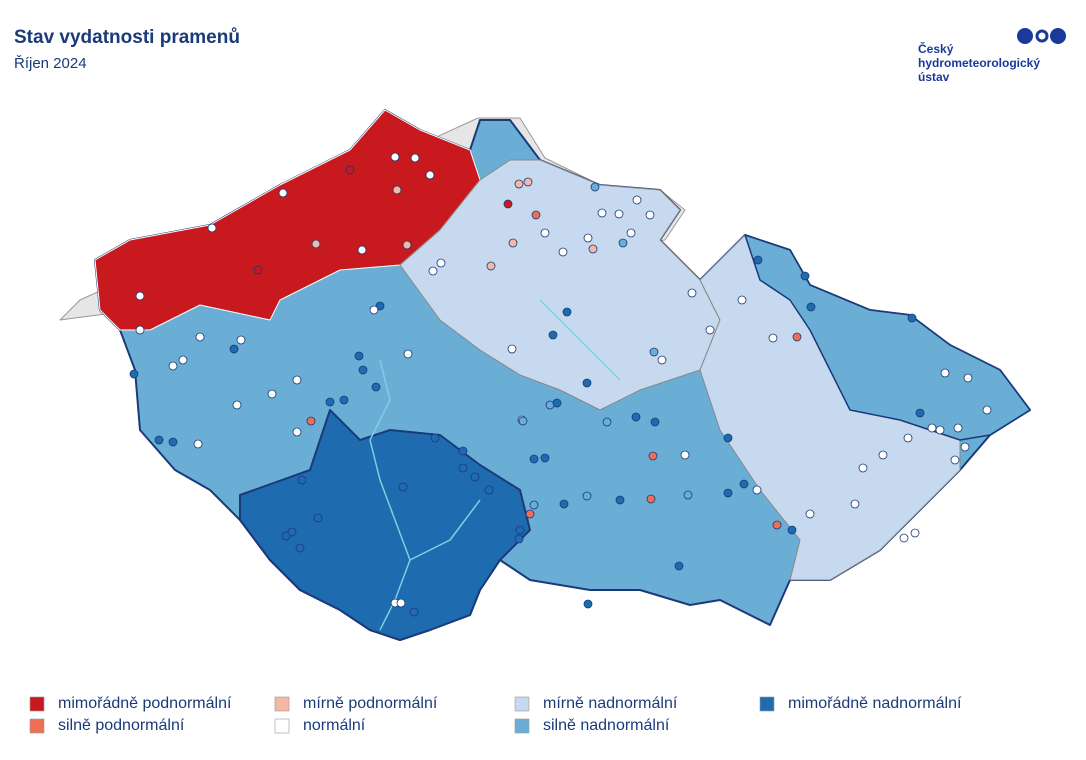 This screenshot has width=1086, height=760. Describe the element at coordinates (875, 703) in the screenshot. I see `legend-label: mimořádně nadnormální` at that location.